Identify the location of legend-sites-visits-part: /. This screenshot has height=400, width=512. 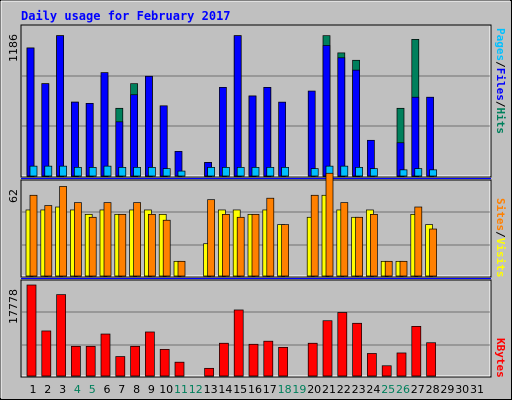
(500, 234).